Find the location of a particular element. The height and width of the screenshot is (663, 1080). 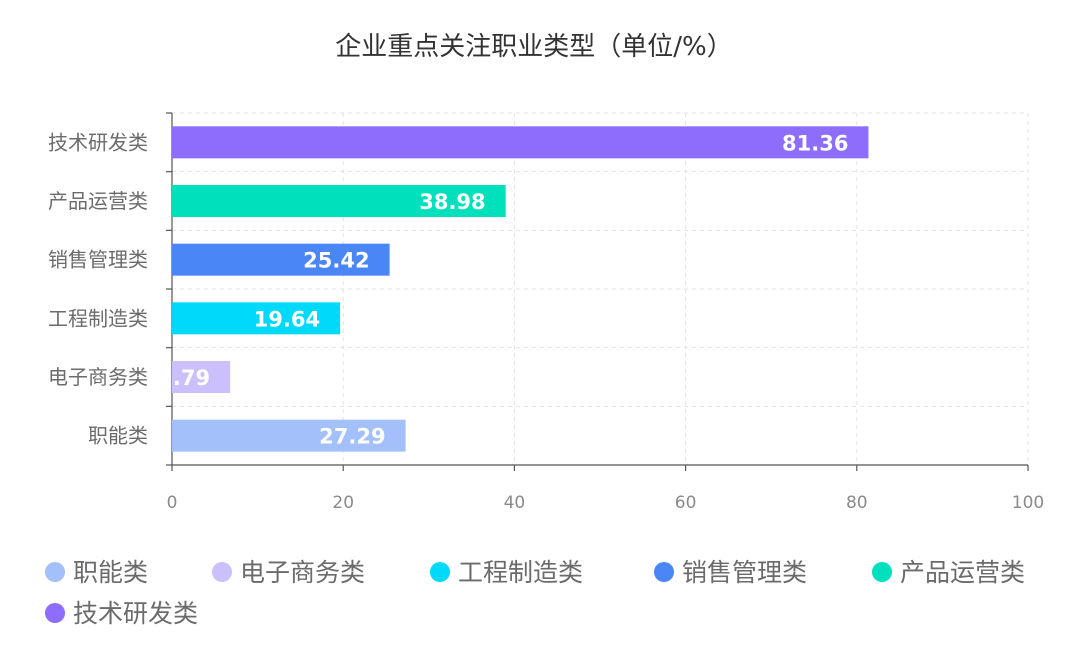

category-label: 销售管理类 is located at coordinates (98, 260).